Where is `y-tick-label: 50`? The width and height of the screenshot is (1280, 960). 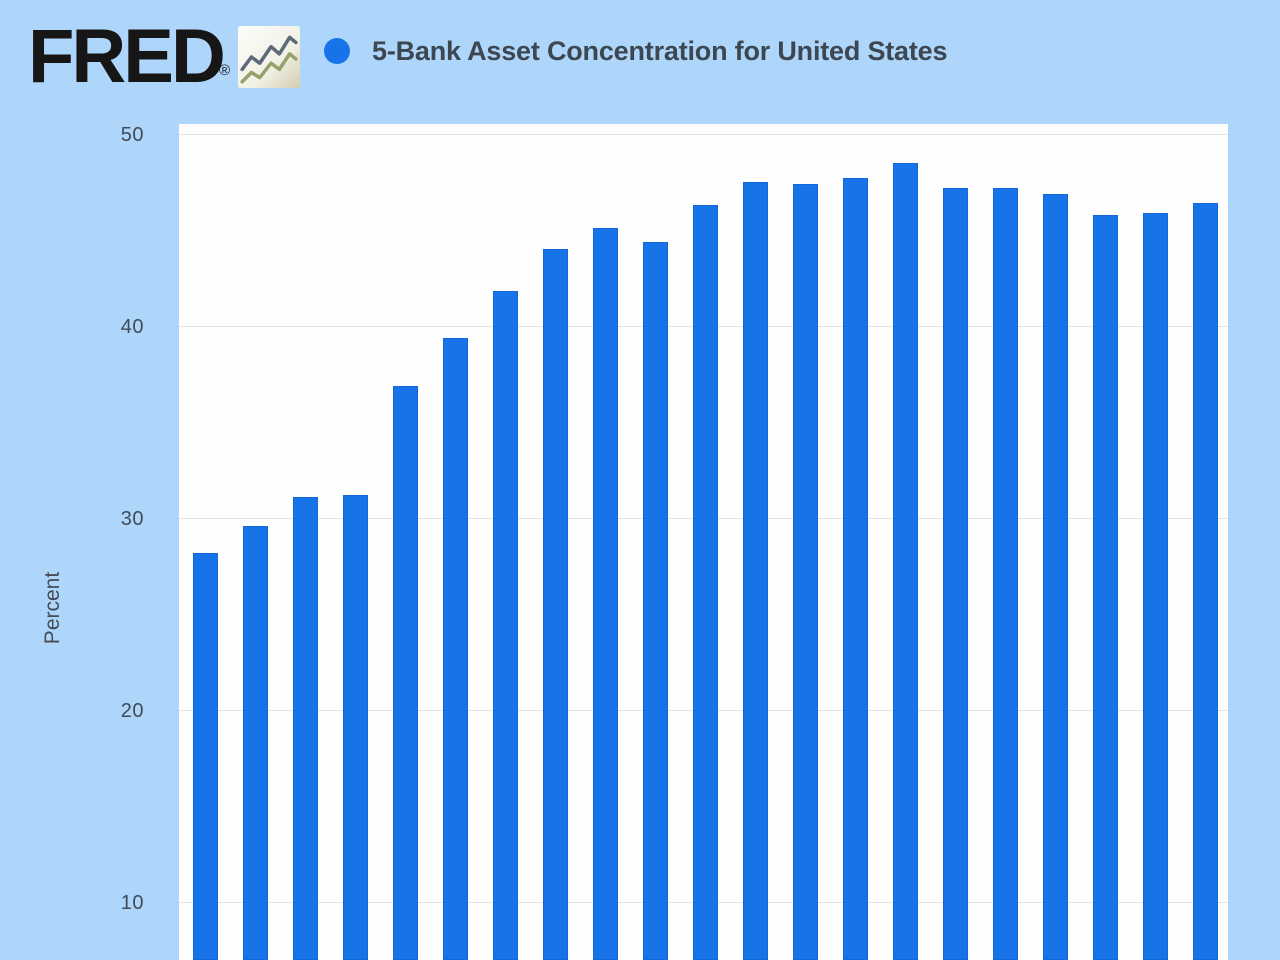 y-tick-label: 50 is located at coordinates (132, 135).